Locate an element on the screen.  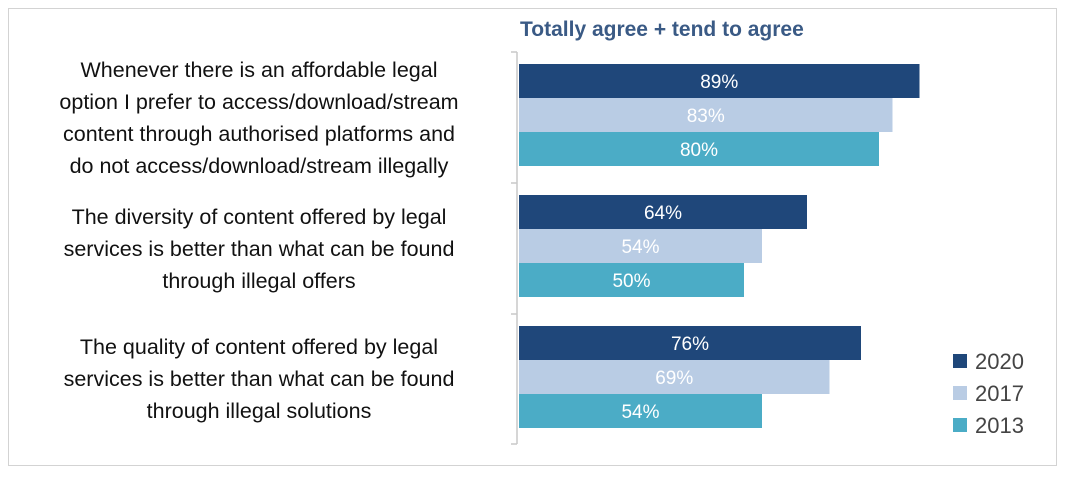
data-label-2017-cat1: 54% is located at coordinates (640, 247).